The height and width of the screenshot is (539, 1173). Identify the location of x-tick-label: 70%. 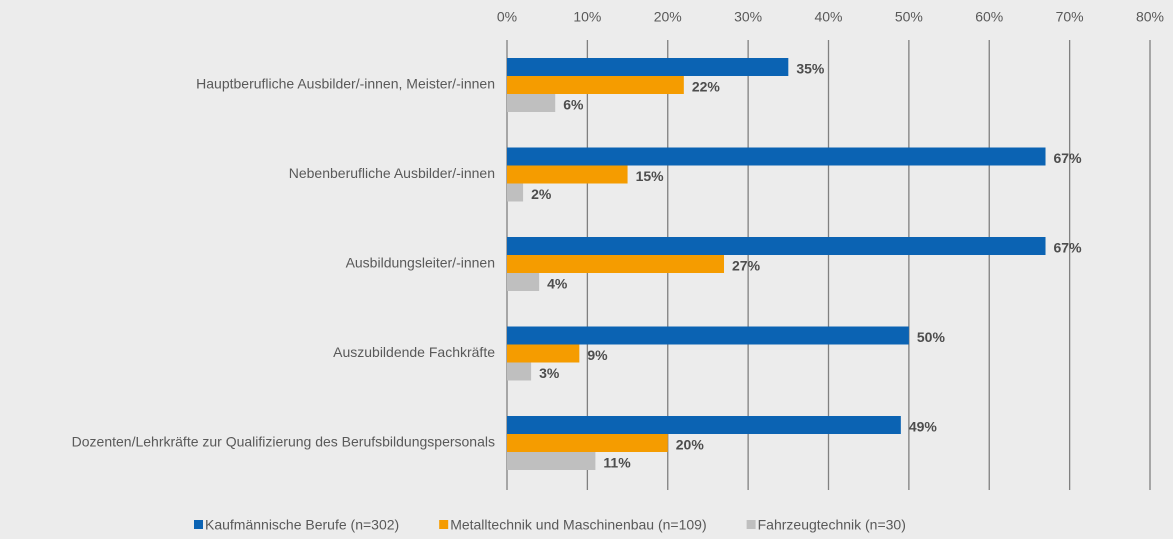
(1070, 17).